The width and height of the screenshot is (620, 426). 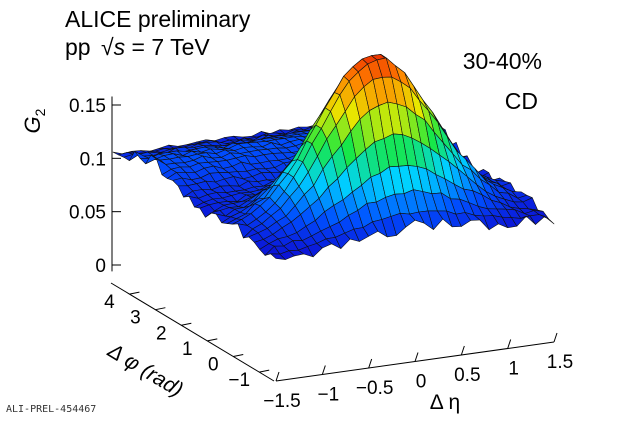 I want to click on y-tick-label: −1, so click(x=239, y=380).